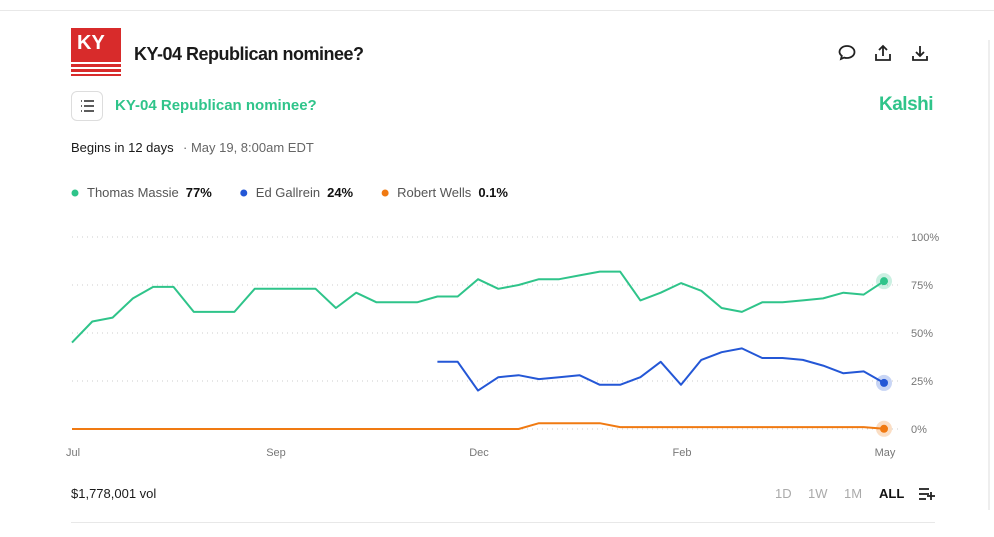 The height and width of the screenshot is (537, 994). I want to click on range-button: ALL, so click(892, 493).